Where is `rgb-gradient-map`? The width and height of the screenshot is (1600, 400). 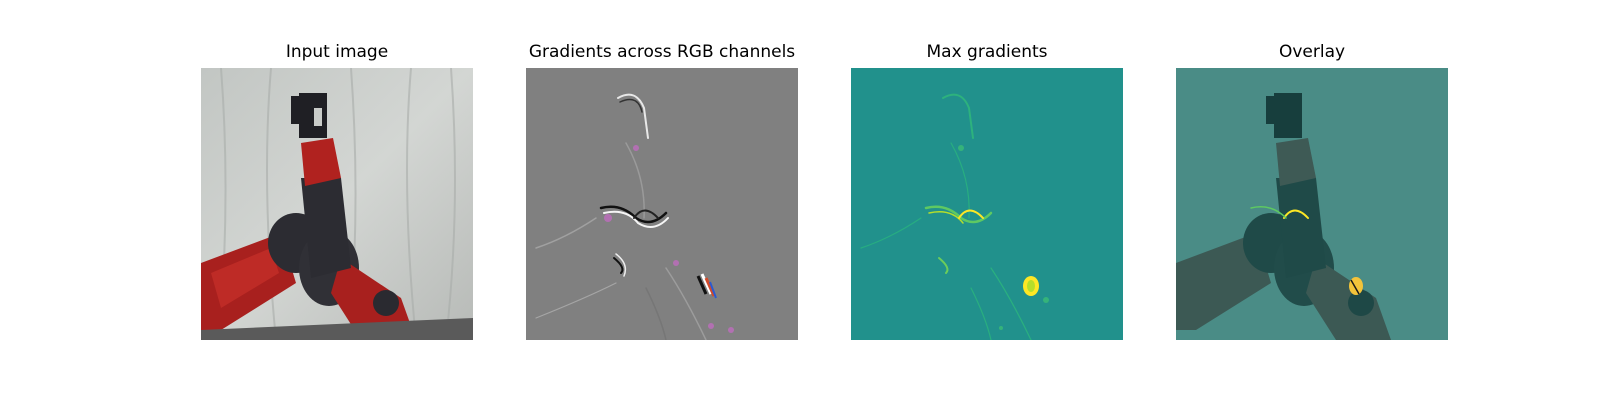
rgb-gradient-map is located at coordinates (662, 204).